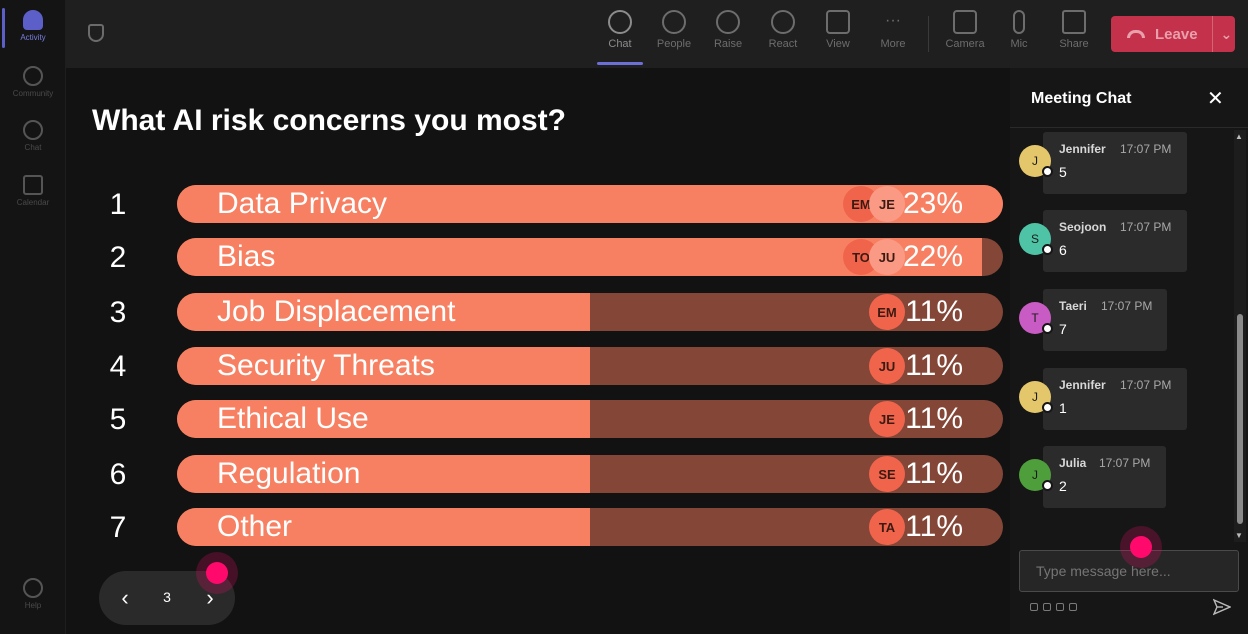 This screenshot has height=634, width=1248. I want to click on chat-message: Taeri 17:07 PM 7, so click(1105, 320).